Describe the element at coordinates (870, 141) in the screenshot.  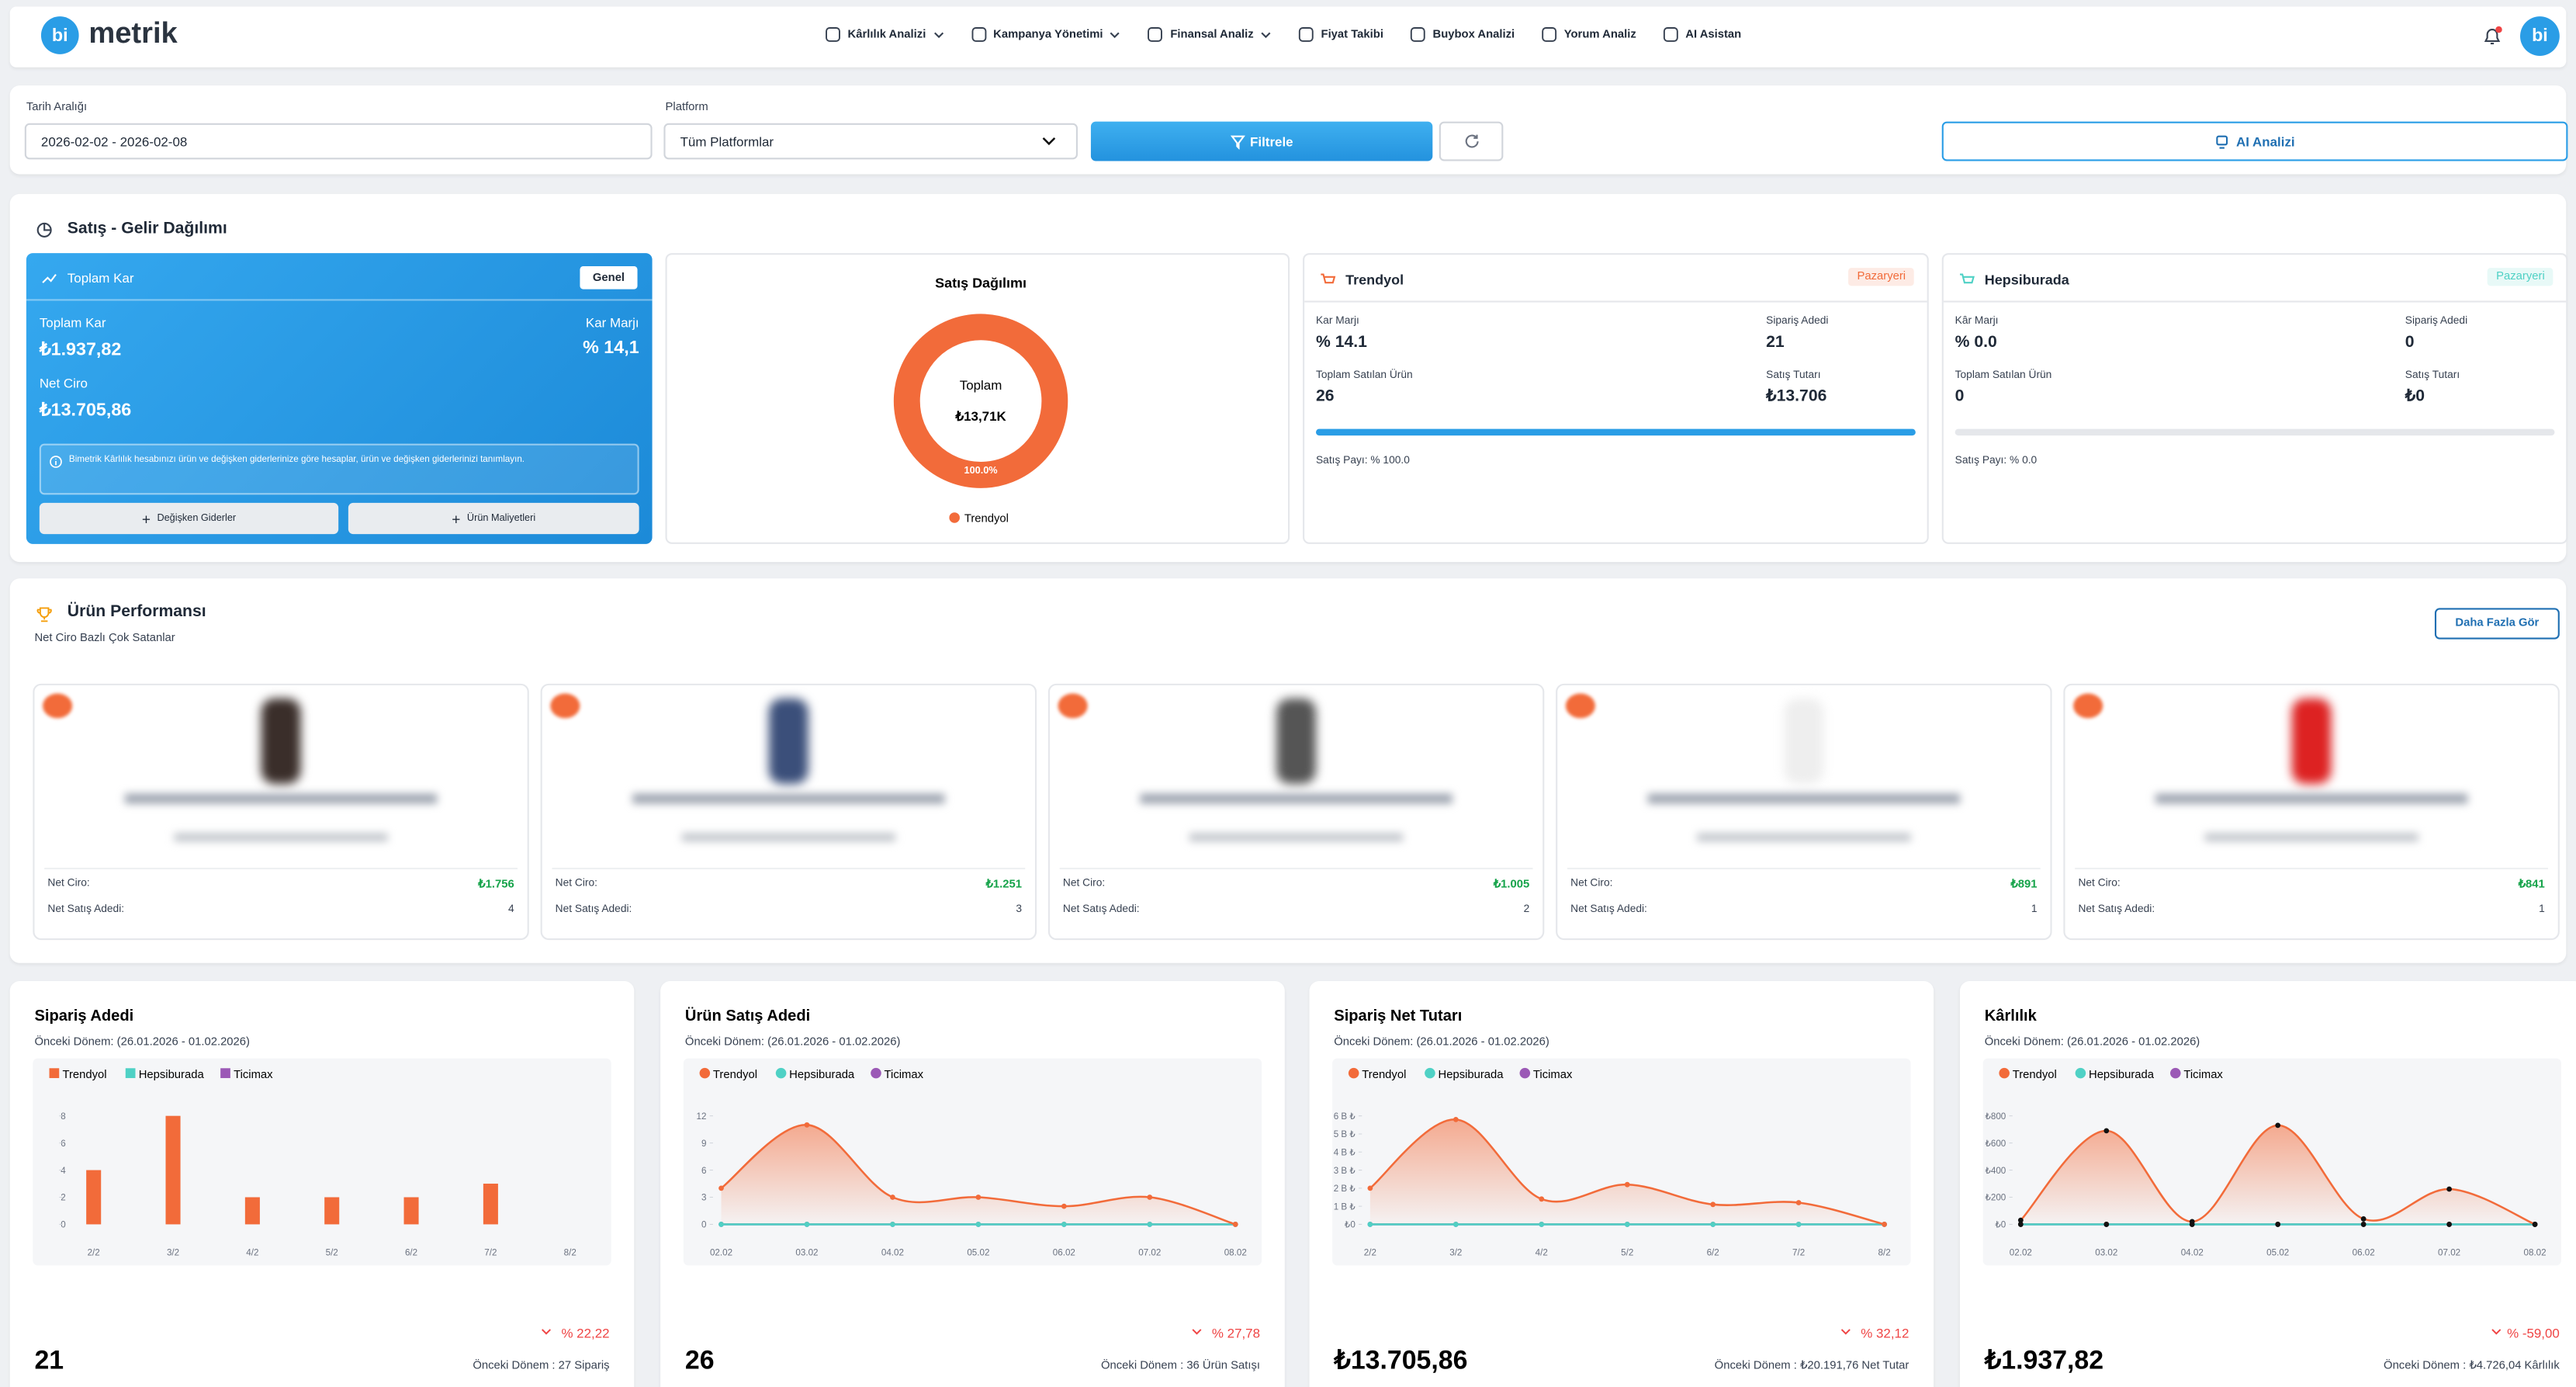
I see `platform-select: Tüm Platformlar` at that location.